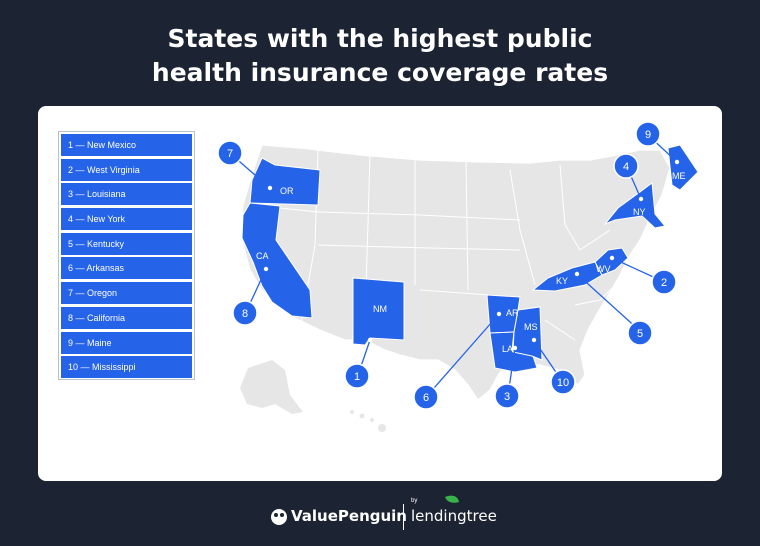  Describe the element at coordinates (562, 281) in the screenshot. I see `state-label-ky: KY` at that location.